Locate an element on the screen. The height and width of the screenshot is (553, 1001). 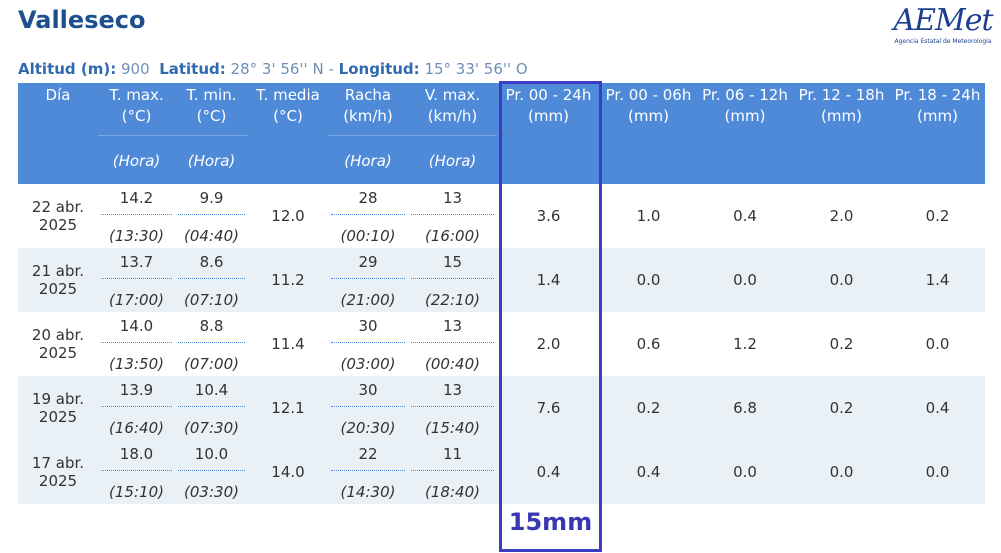
column-title: Pr. 06 - 12h is located at coordinates (745, 95).